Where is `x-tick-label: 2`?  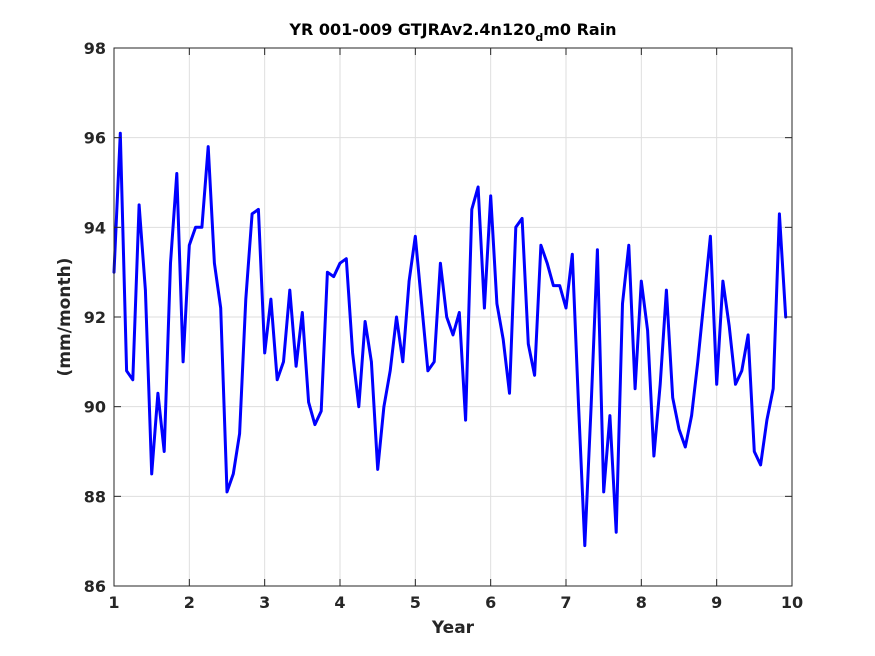 x-tick-label: 2 is located at coordinates (189, 602).